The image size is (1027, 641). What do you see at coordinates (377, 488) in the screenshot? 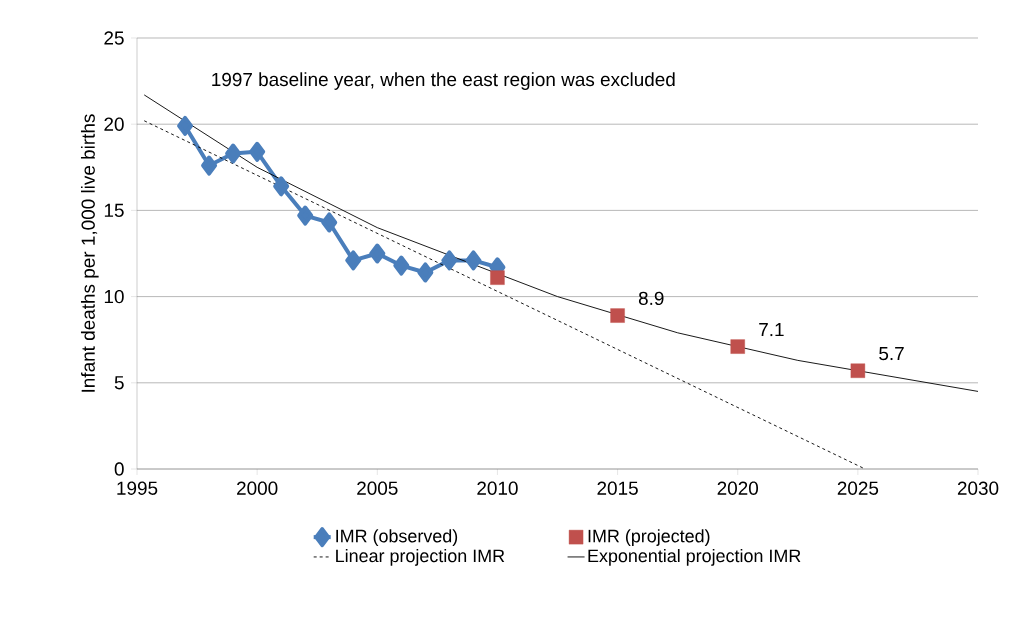
I see `x-tick-label: 2005` at bounding box center [377, 488].